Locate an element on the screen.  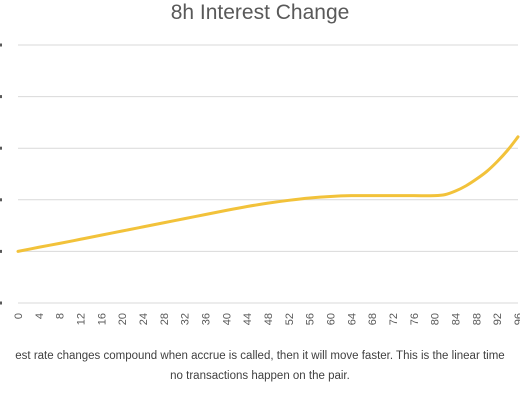
x-tick-label: 72 is located at coordinates (394, 319).